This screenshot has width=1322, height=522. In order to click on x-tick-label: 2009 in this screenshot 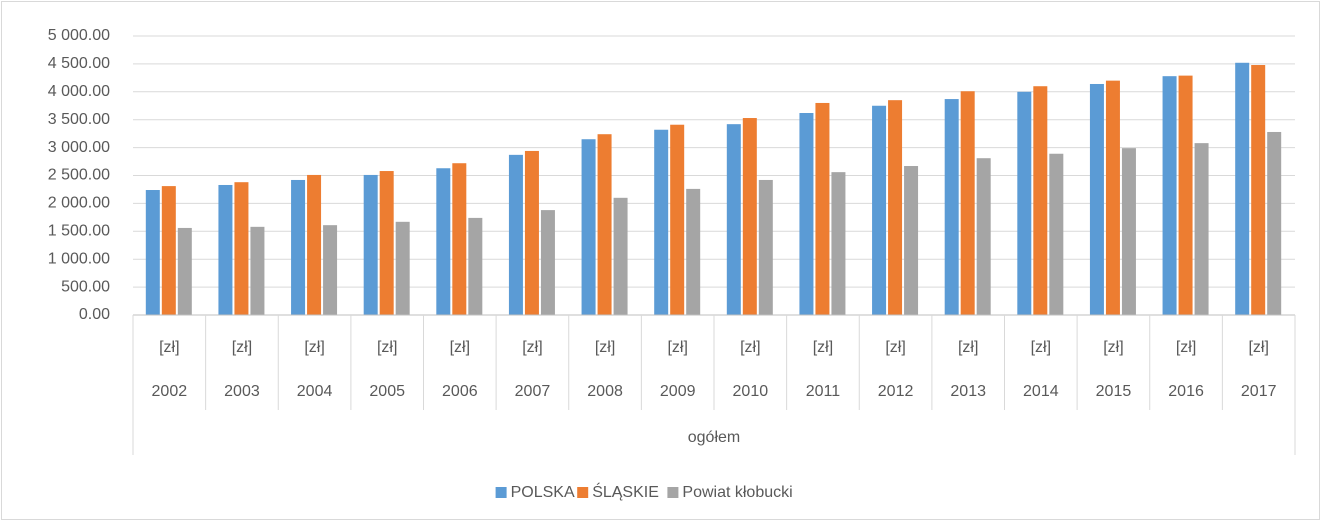, I will do `click(678, 391)`.